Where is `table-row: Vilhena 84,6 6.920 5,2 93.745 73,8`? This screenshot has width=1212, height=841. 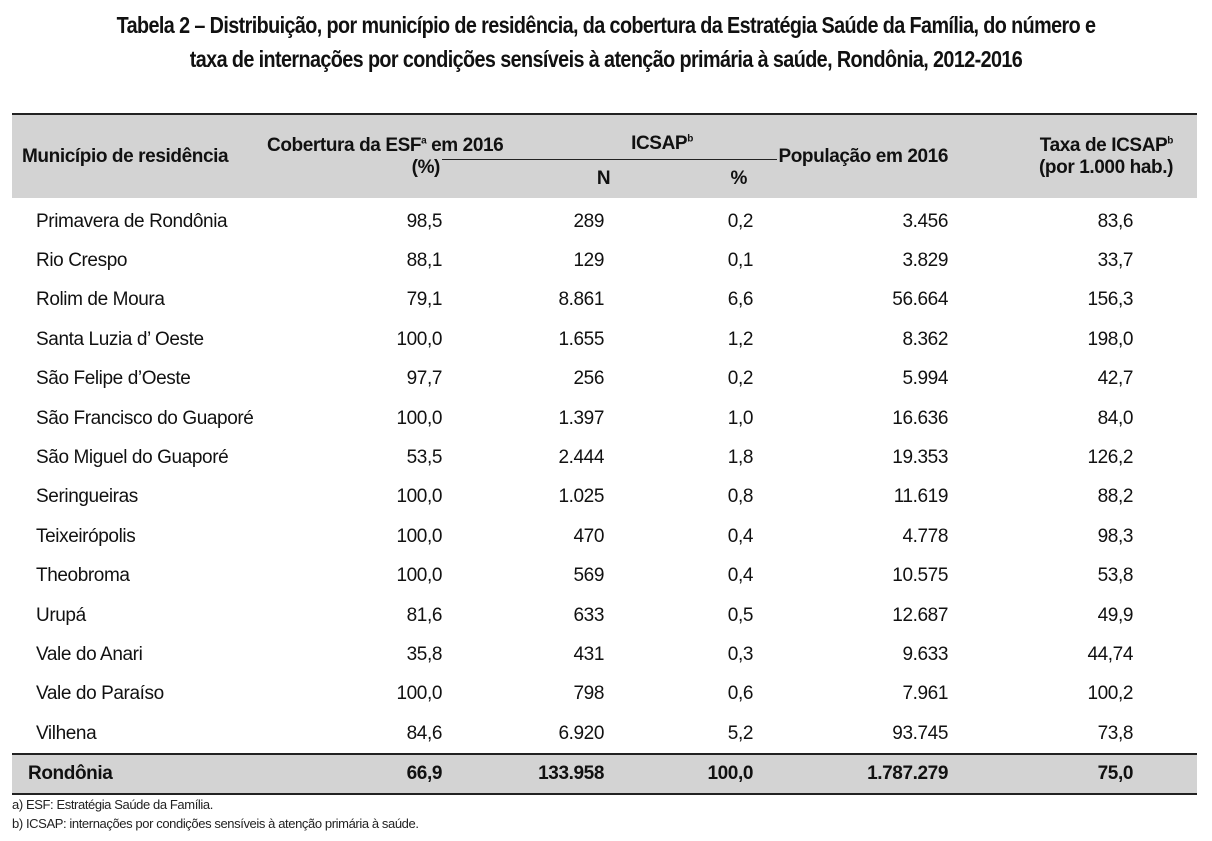 table-row: Vilhena 84,6 6.920 5,2 93.745 73,8 is located at coordinates (604, 734).